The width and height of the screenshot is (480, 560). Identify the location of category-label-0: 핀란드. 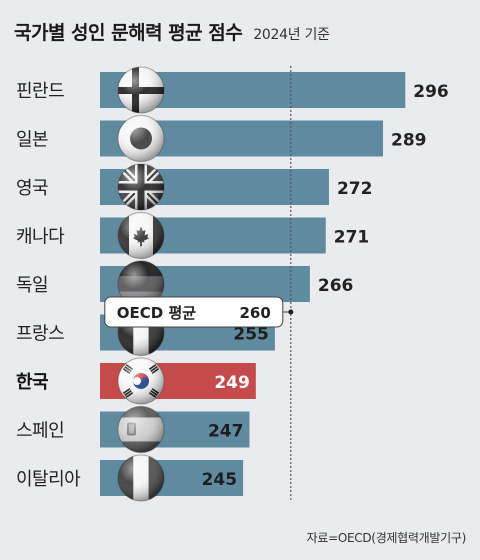
(40, 91).